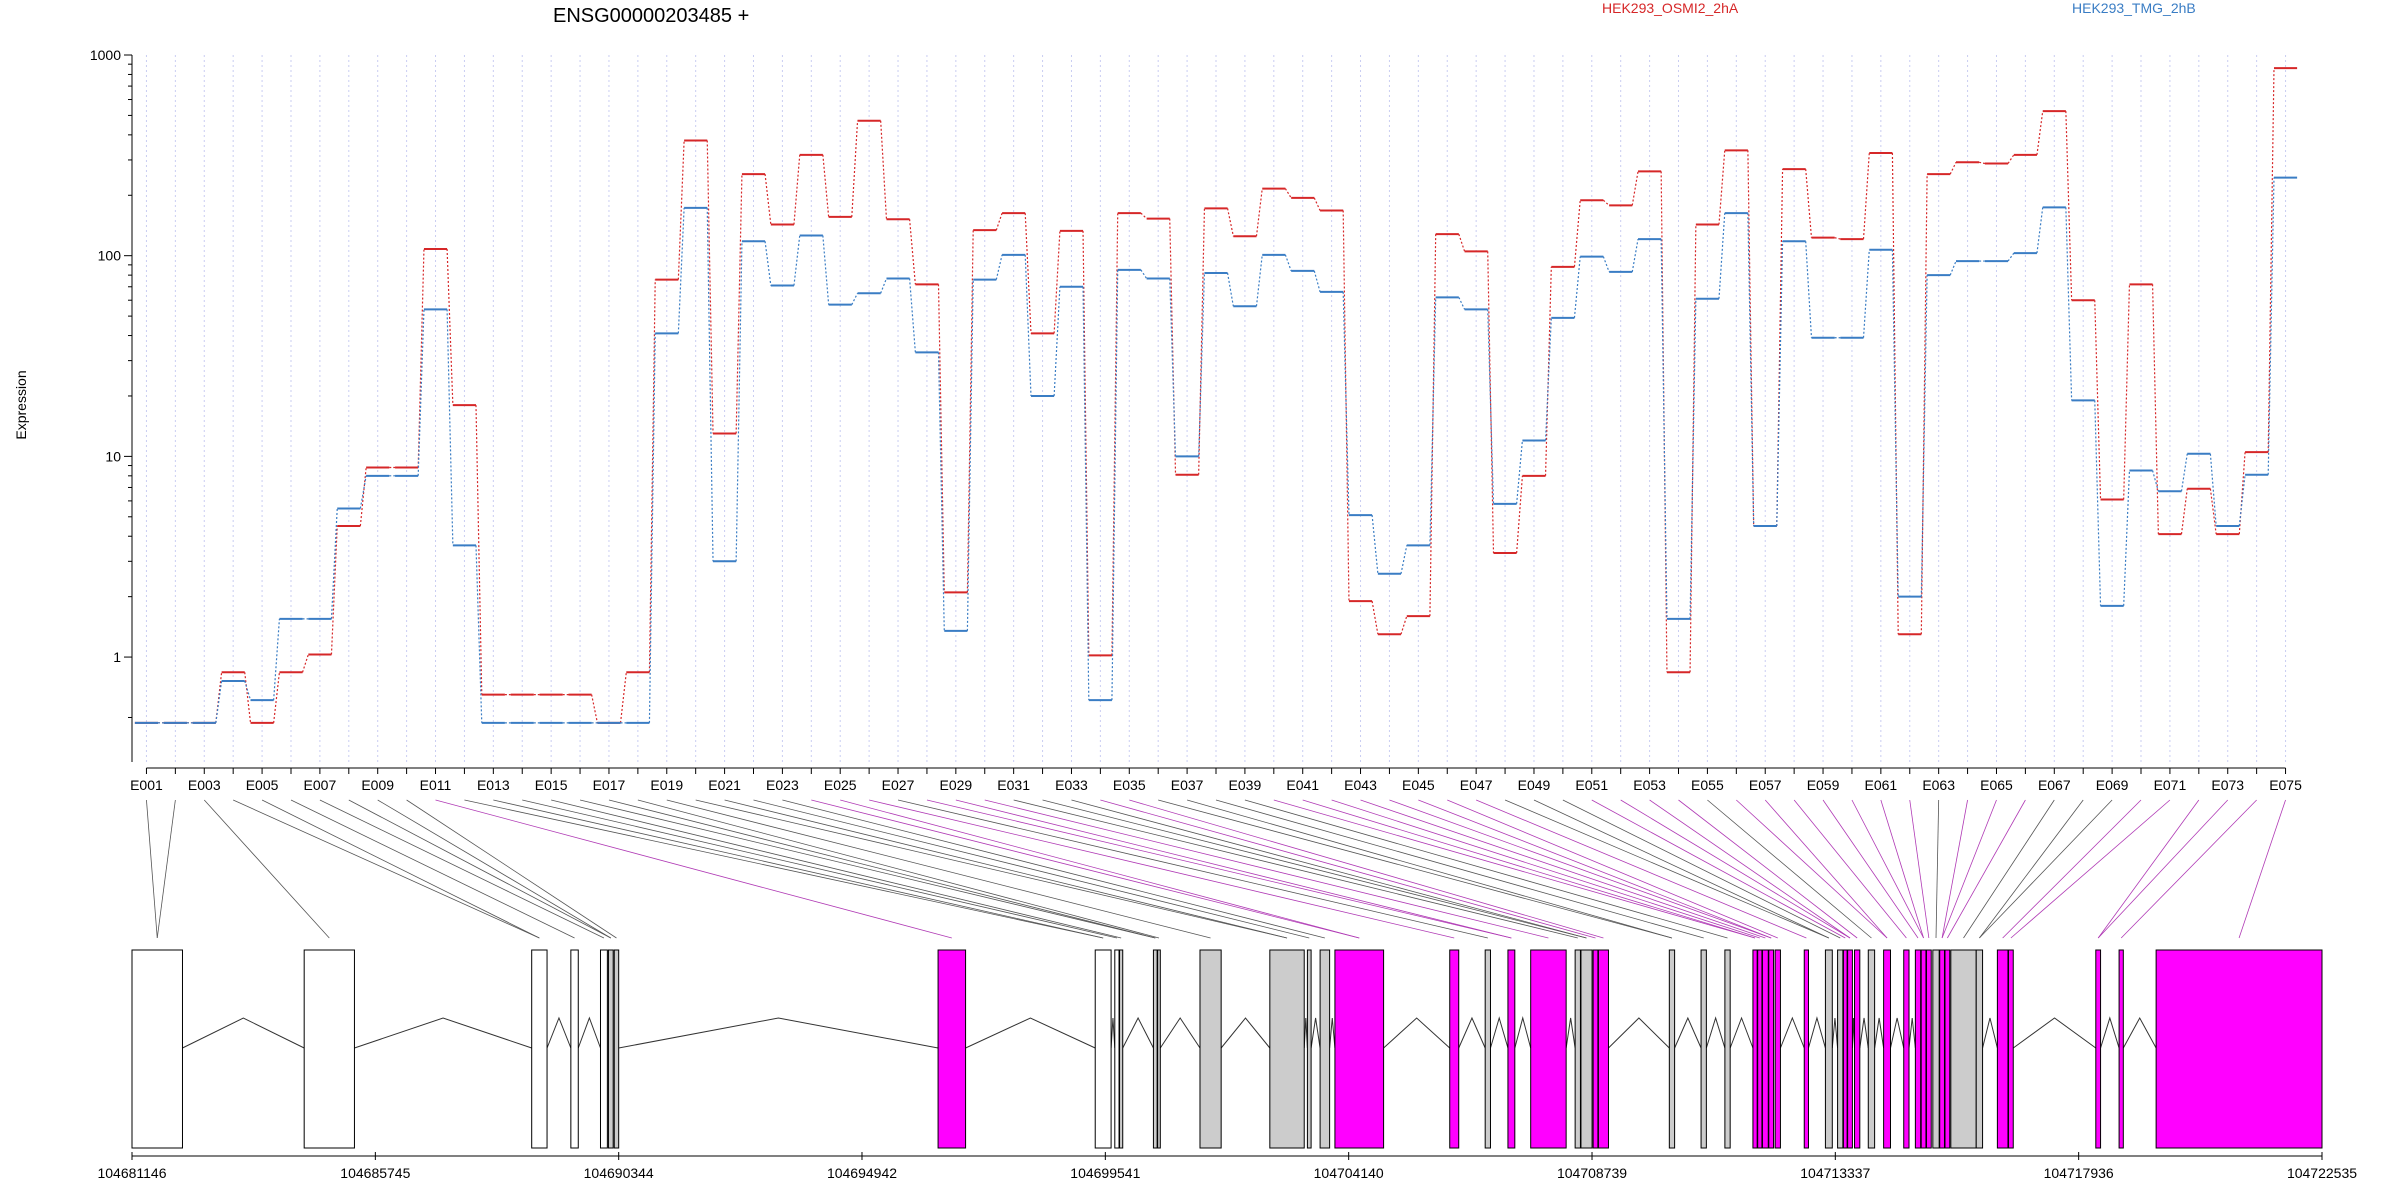 This screenshot has width=2400, height=1200. Describe the element at coordinates (1835, 1173) in the screenshot. I see `genomic-tick-label: 104713337` at that location.